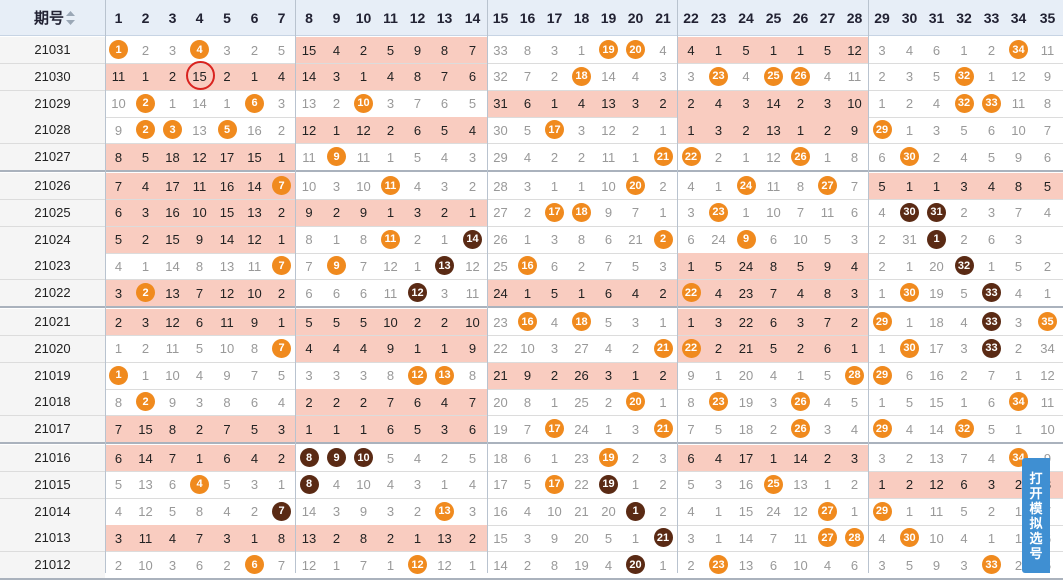 Image resolution: width=1063 pixels, height=580 pixels. I want to click on column-header: 29, so click(882, 18).